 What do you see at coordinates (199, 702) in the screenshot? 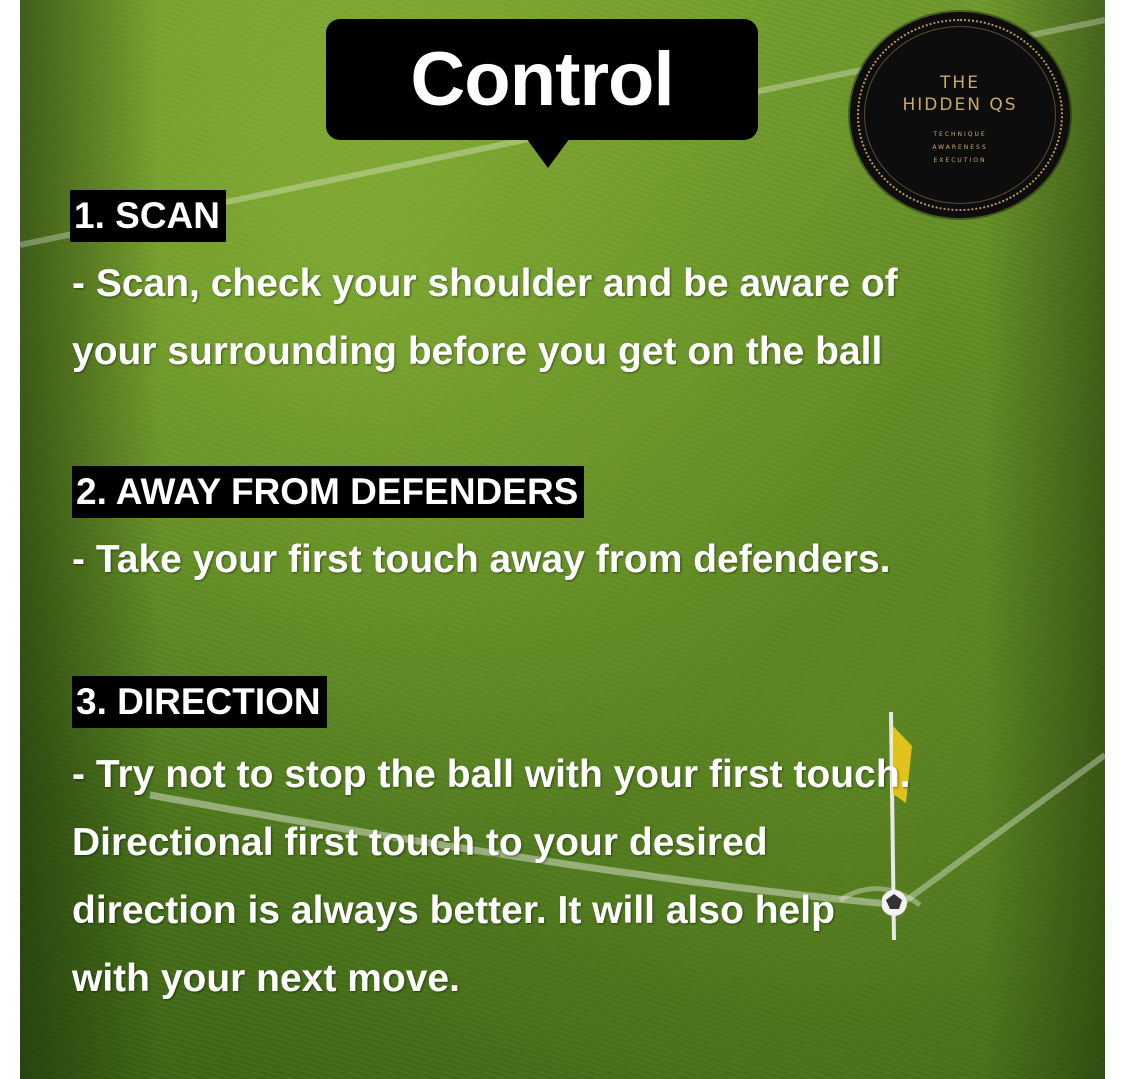
I see `section-heading-direction: 3. DIRECTION` at bounding box center [199, 702].